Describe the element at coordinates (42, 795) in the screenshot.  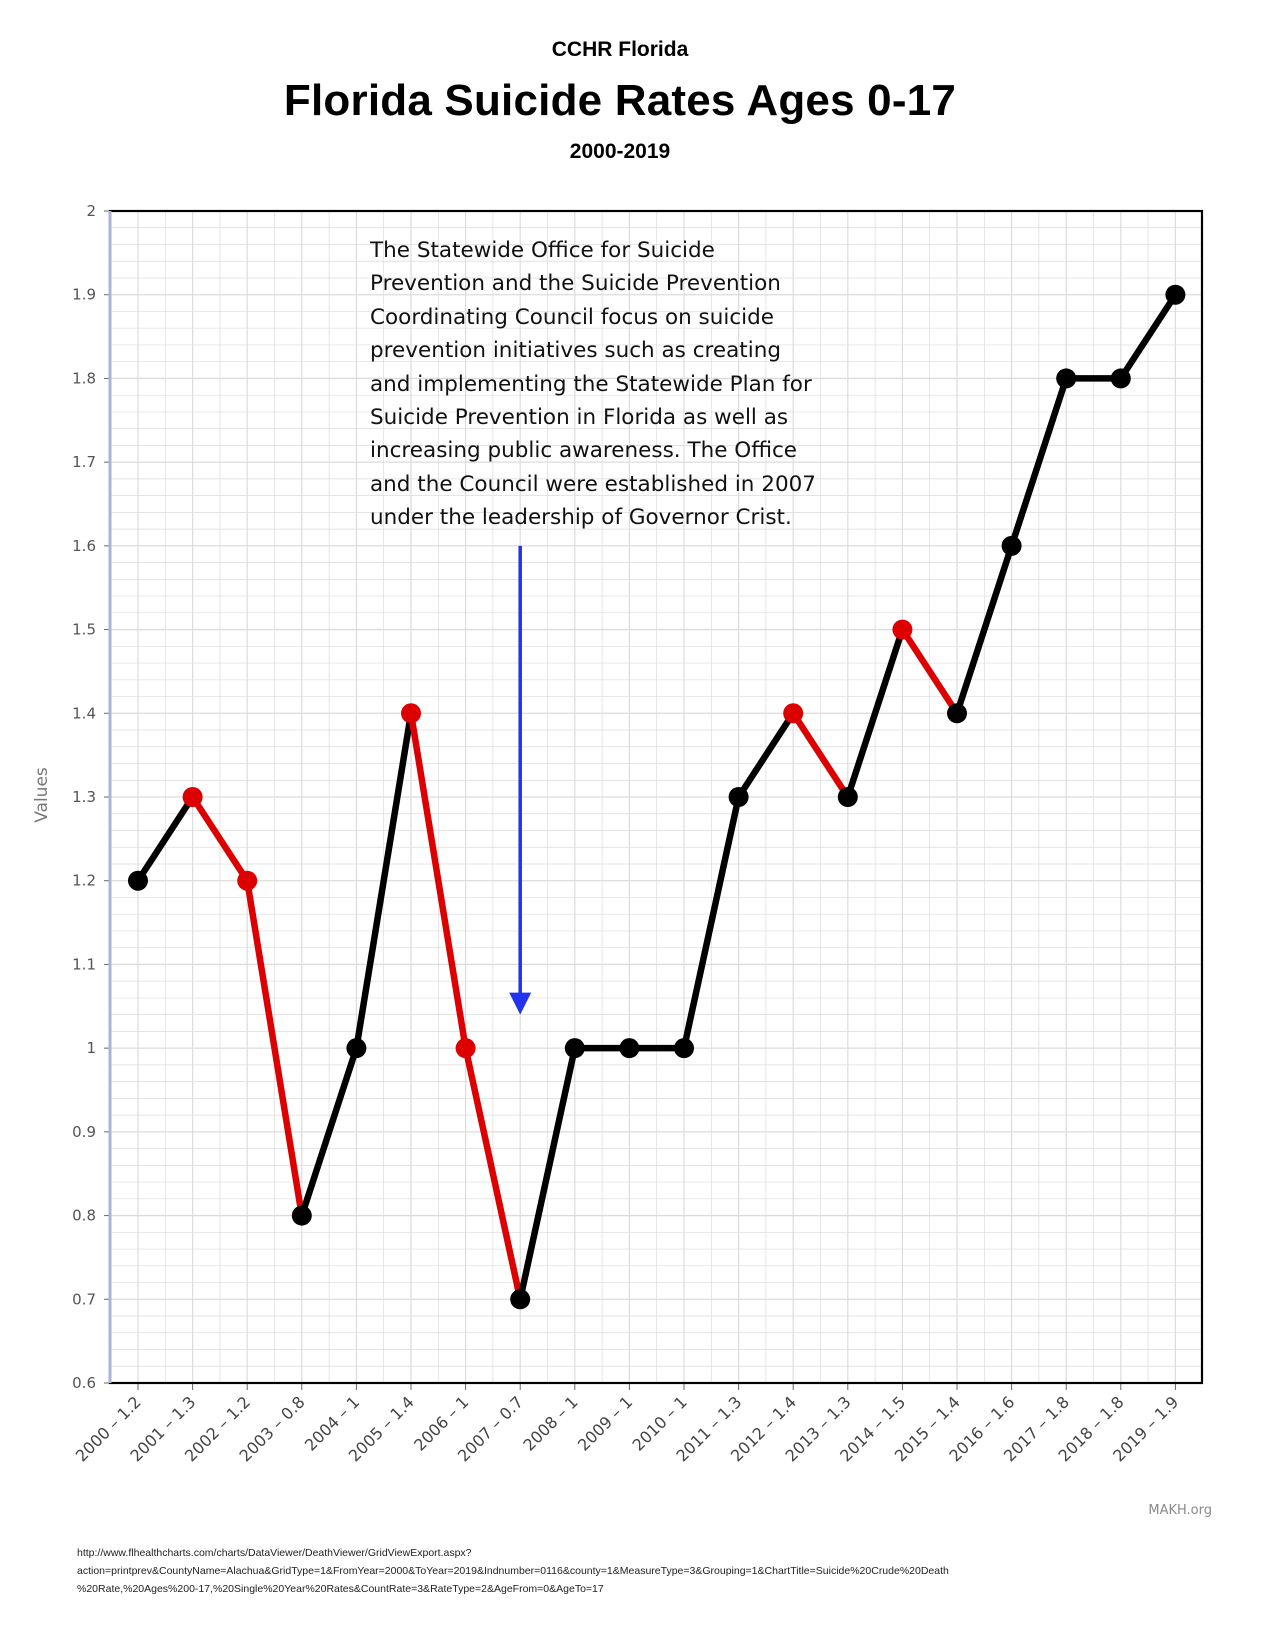
I see `y-axis-label: Values` at that location.